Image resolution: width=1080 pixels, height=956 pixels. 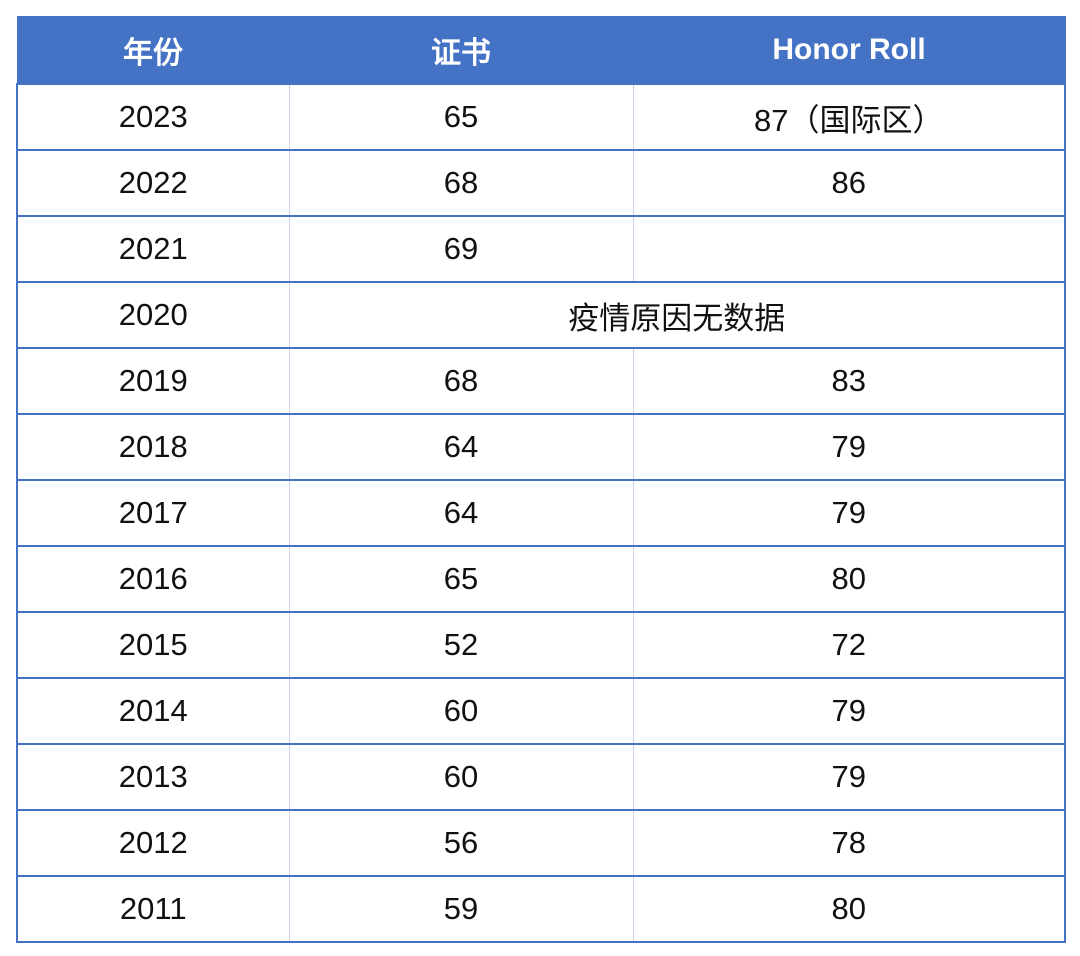 What do you see at coordinates (849, 50) in the screenshot?
I see `column-header-honor-roll: Honor Roll` at bounding box center [849, 50].